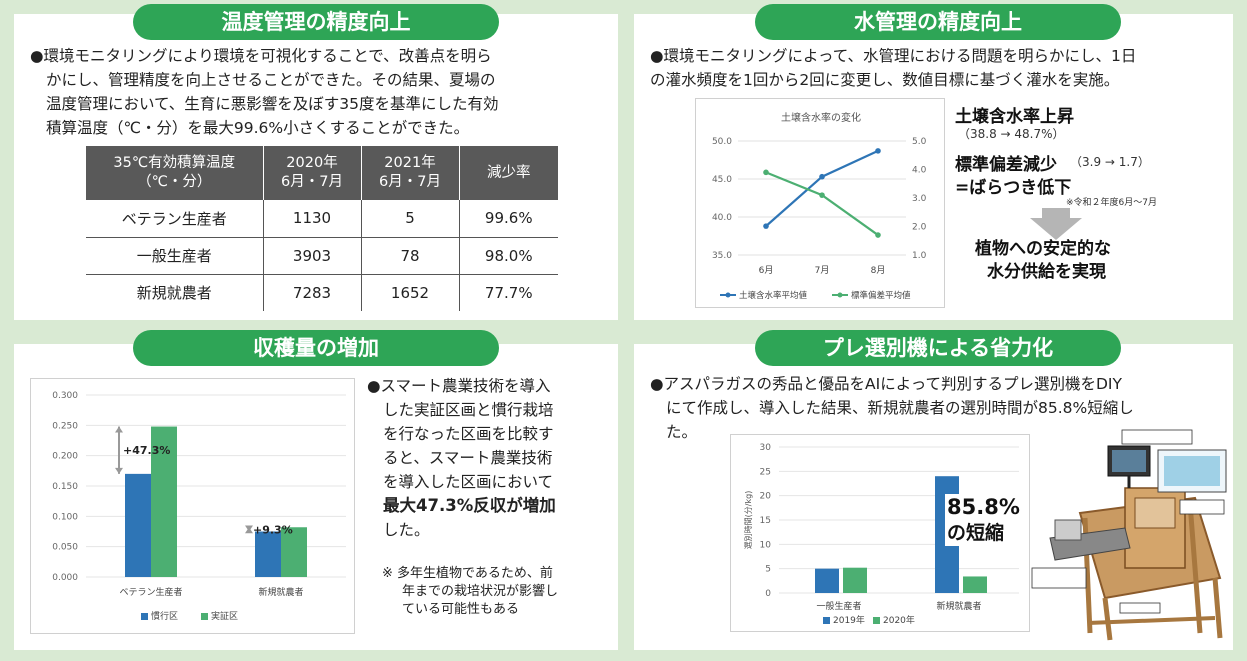 The height and width of the screenshot is (661, 1247). Describe the element at coordinates (1006, 165) in the screenshot. I see `stddev-title: 標準偏差減少` at that location.